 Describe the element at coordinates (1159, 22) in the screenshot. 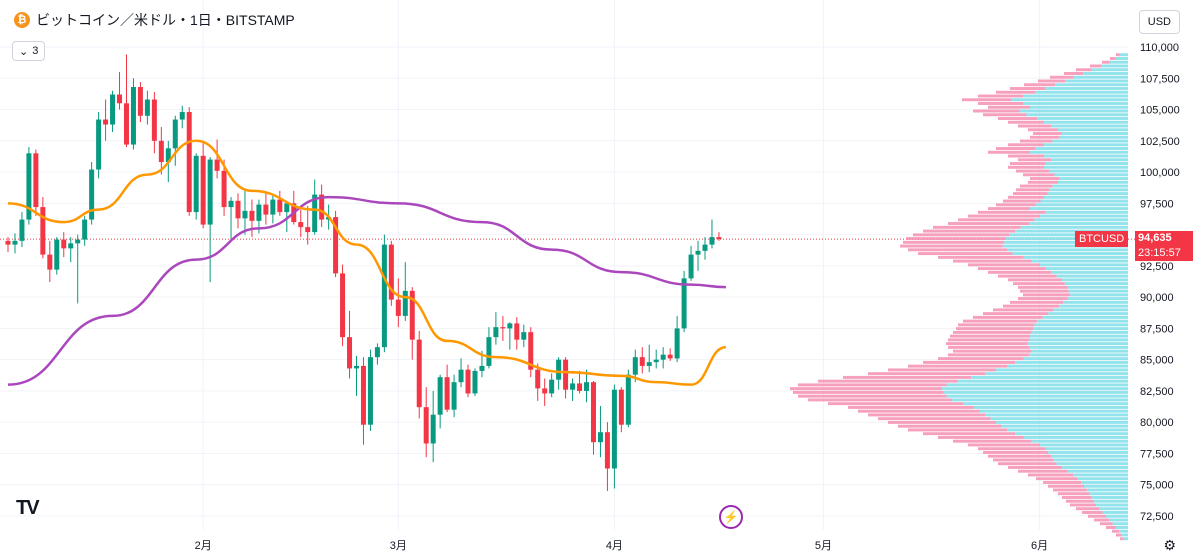

I see `currency-button: USD` at that location.